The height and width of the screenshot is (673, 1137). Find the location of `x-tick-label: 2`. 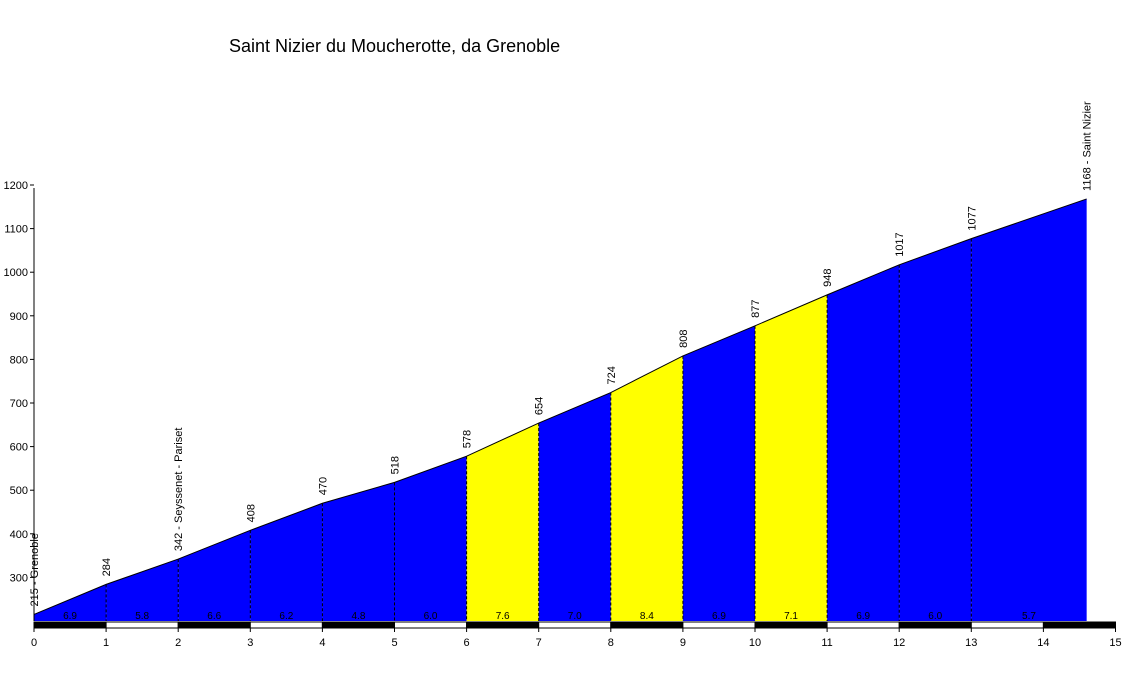

x-tick-label: 2 is located at coordinates (178, 643).